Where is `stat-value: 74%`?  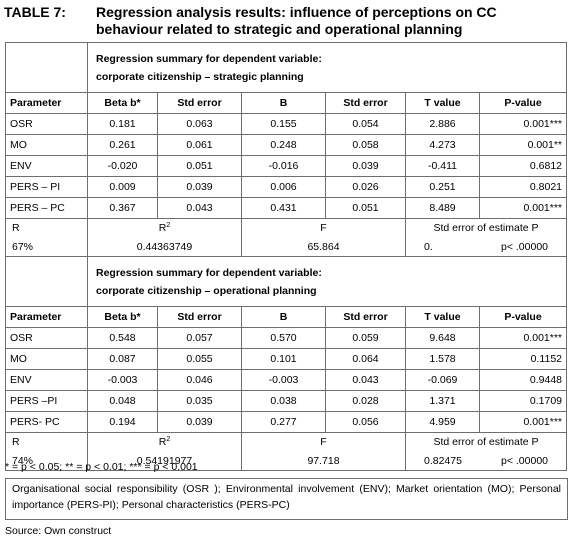
stat-value: 74% is located at coordinates (23, 461).